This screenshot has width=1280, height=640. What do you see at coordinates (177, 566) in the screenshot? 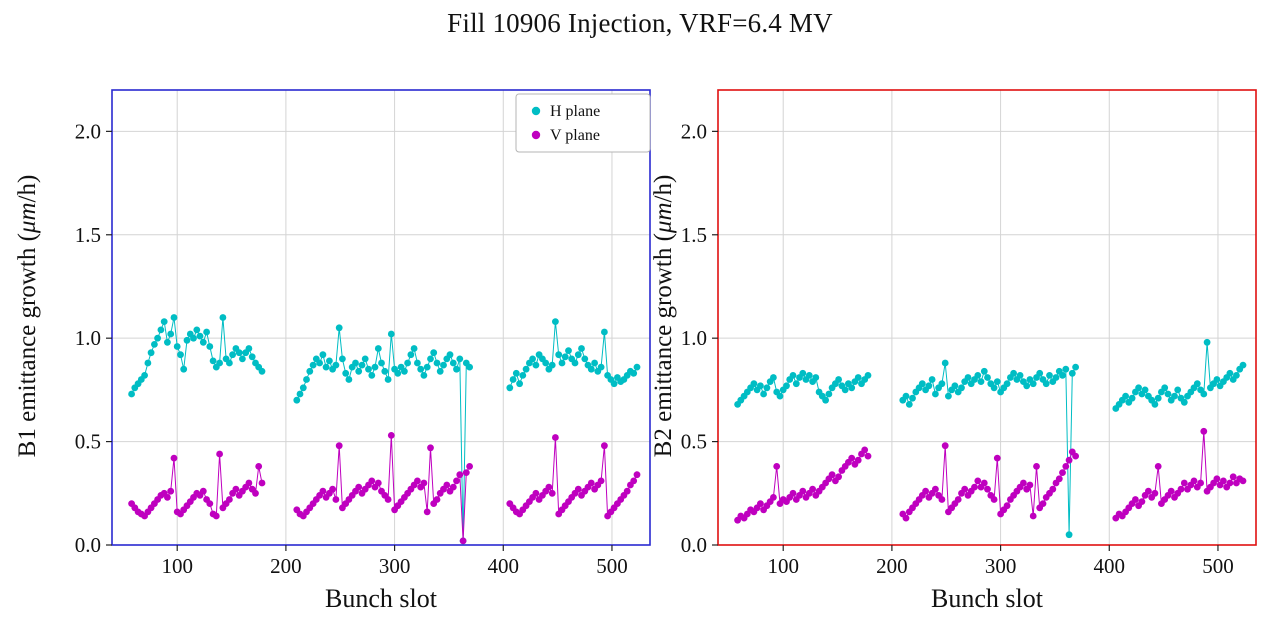
I see `x-tick-label: 100` at bounding box center [177, 566].